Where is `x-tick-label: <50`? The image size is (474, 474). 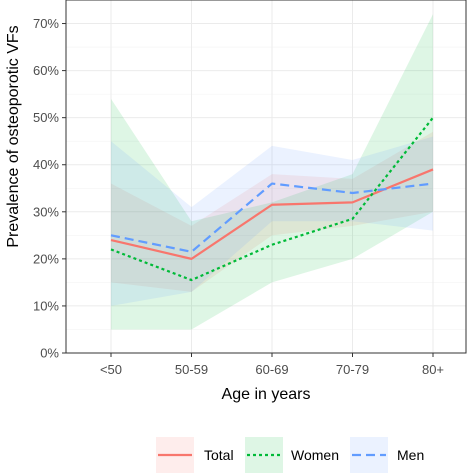
x-tick-label: <50 is located at coordinates (111, 369).